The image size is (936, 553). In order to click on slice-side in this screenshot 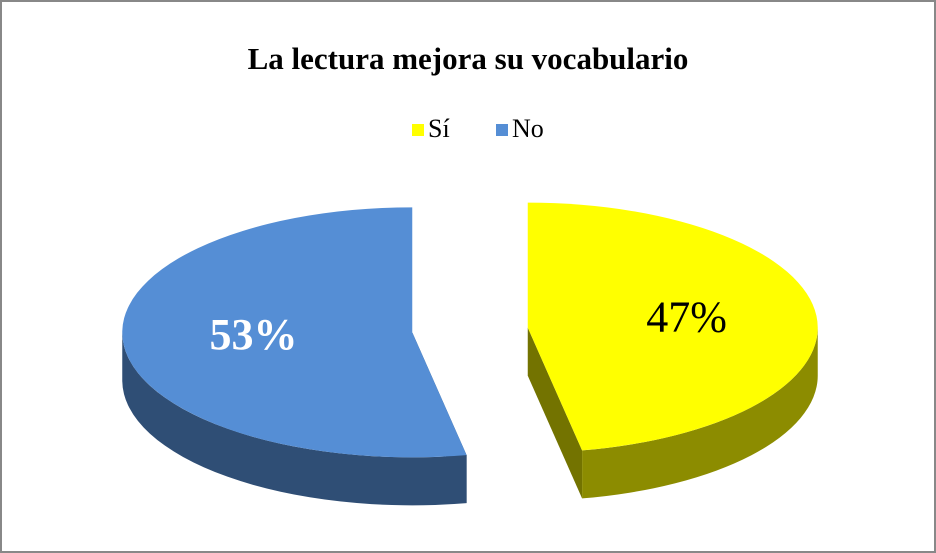, I will do `click(555, 413)`.